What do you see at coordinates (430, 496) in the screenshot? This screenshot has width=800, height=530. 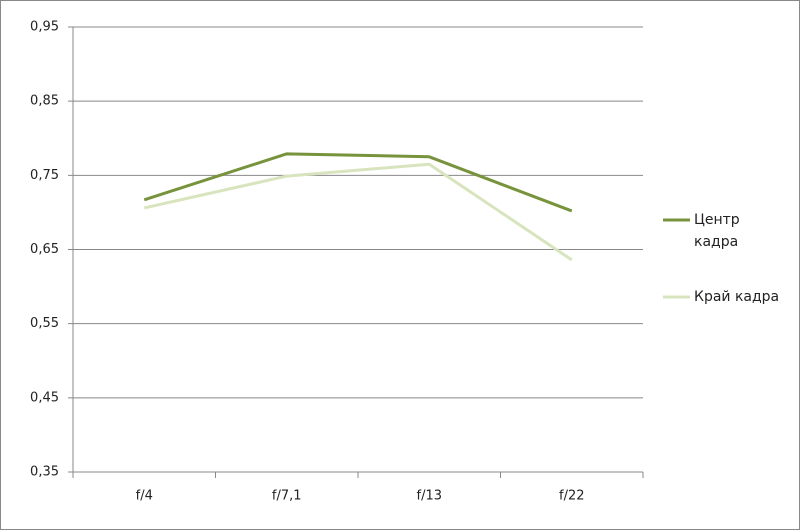 I see `x-tick-label: f/13` at bounding box center [430, 496].